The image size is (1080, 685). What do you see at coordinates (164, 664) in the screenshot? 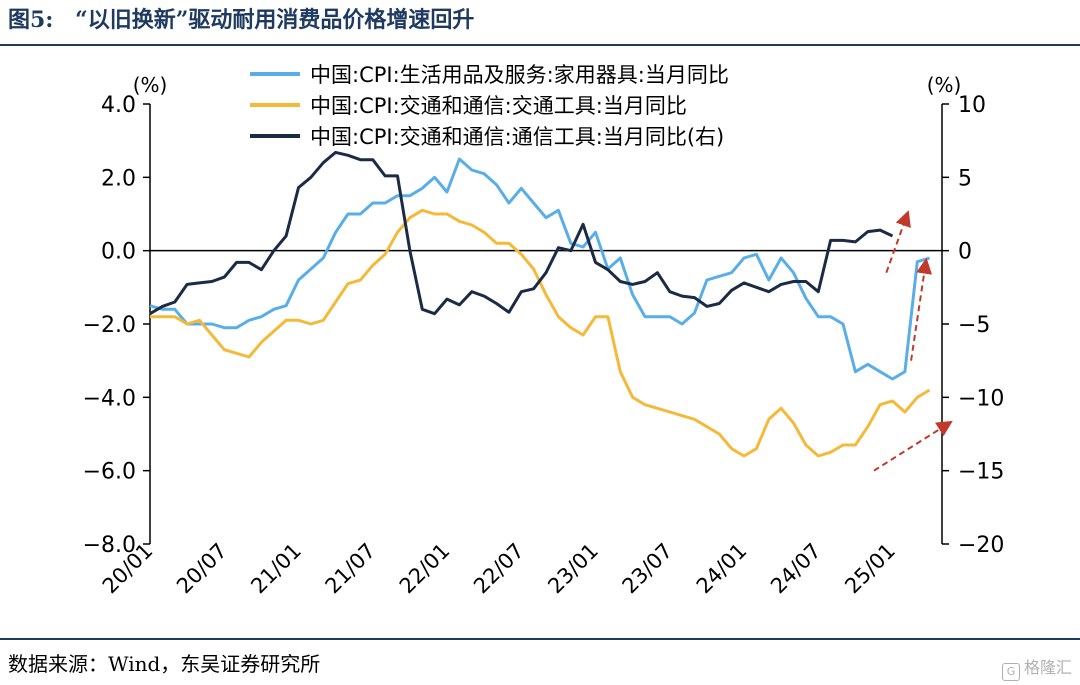
I see `source-note: 数据来源：Wind，东吴证券研究所` at bounding box center [164, 664].